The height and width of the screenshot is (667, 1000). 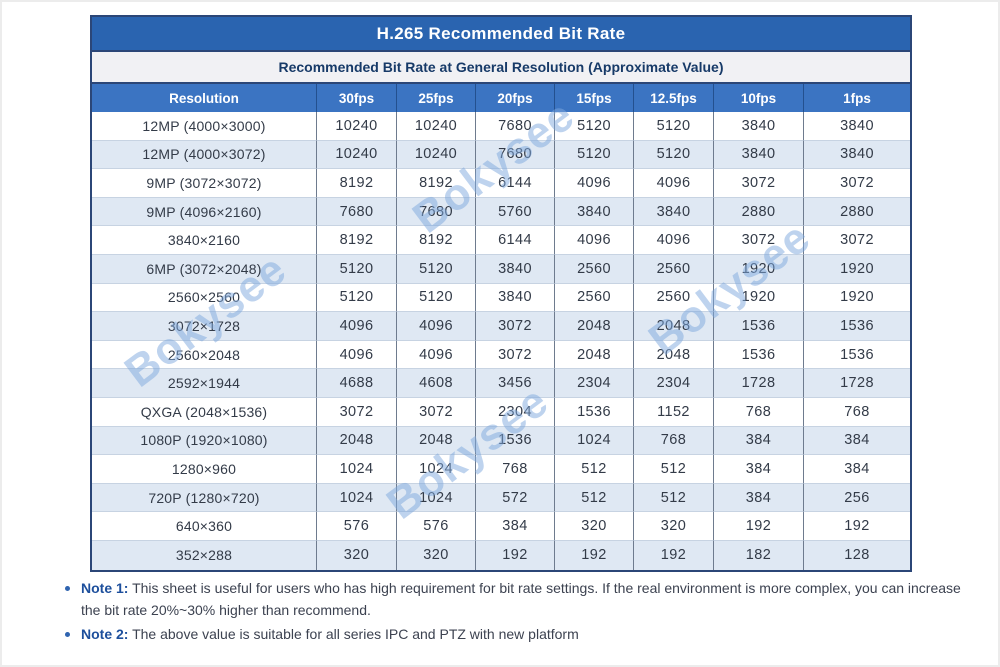 What do you see at coordinates (857, 212) in the screenshot?
I see `bitrate-cell: 2880` at bounding box center [857, 212].